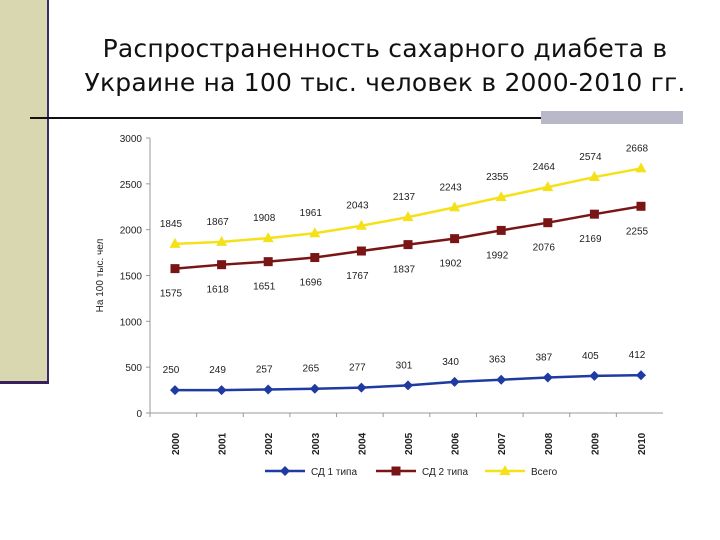 This screenshot has height=540, width=720. What do you see at coordinates (264, 369) in the screenshot?
I see `data-label: 257` at bounding box center [264, 369].